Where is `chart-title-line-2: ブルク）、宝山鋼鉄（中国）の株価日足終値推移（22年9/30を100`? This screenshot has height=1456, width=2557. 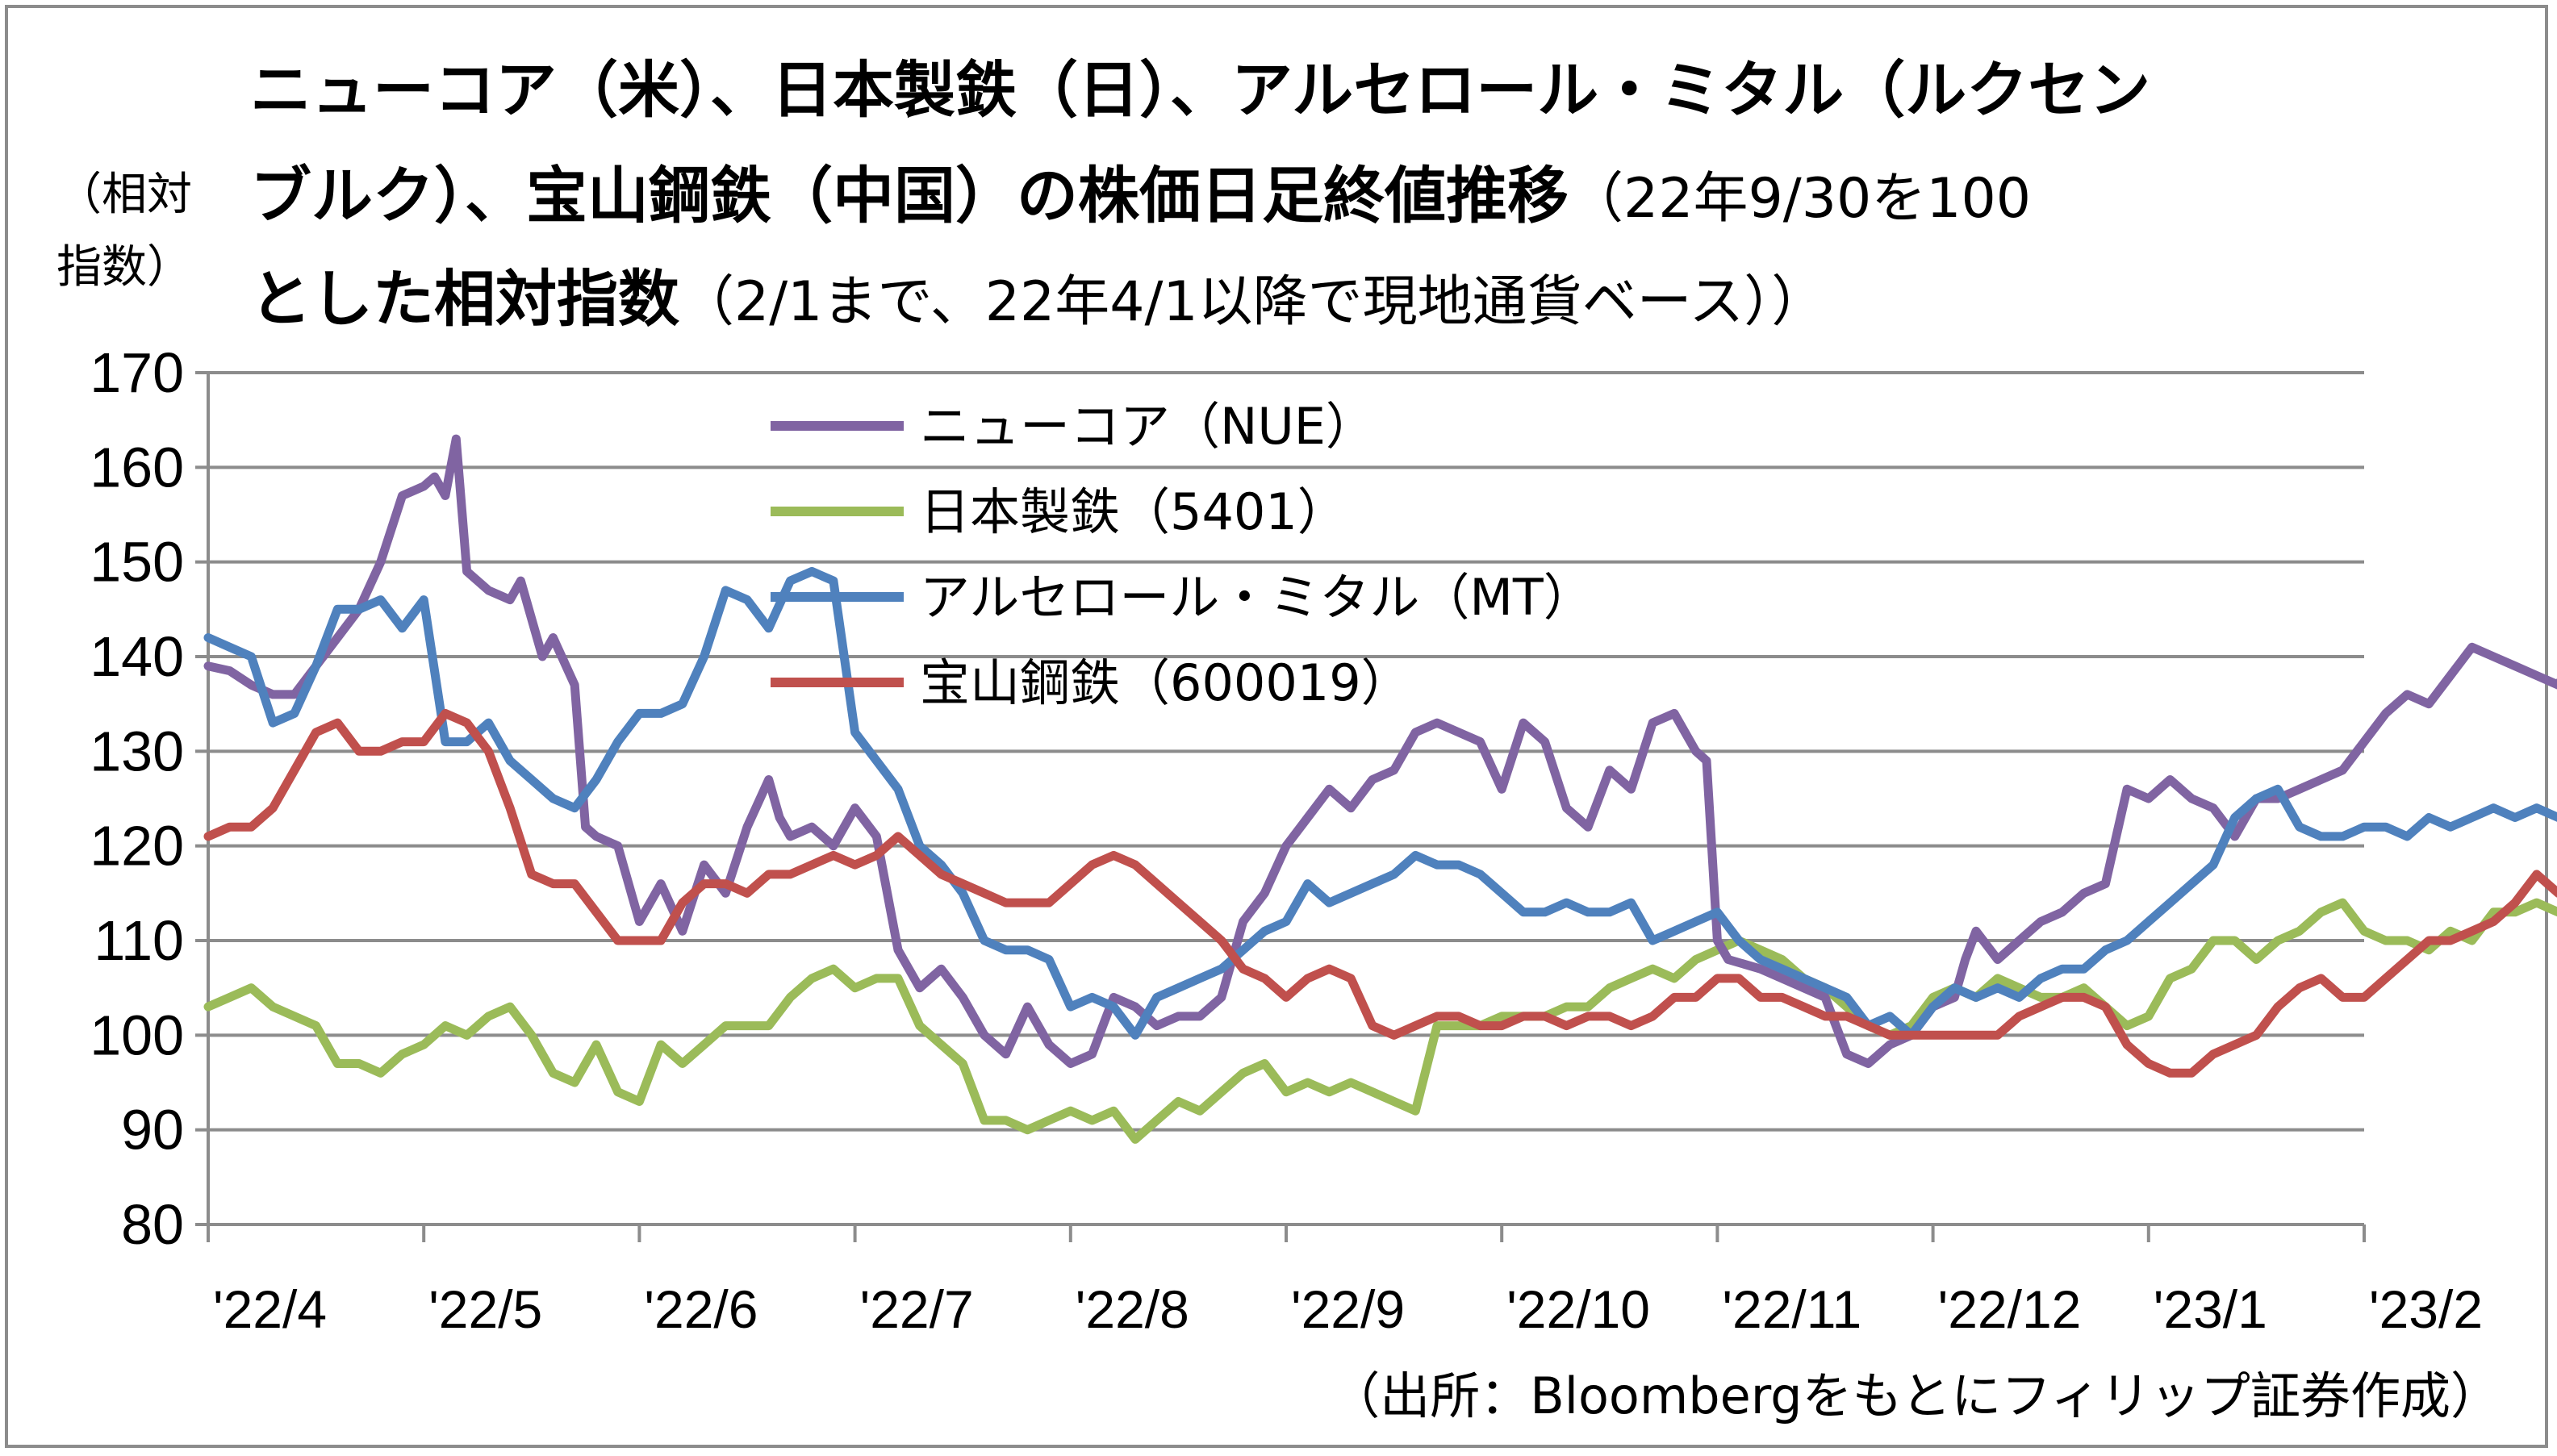
chart-title-line-2: ブルク）、宝山鋼鉄（中国）の株価日足終値推移（22年9/30を100 is located at coordinates (1140, 196).